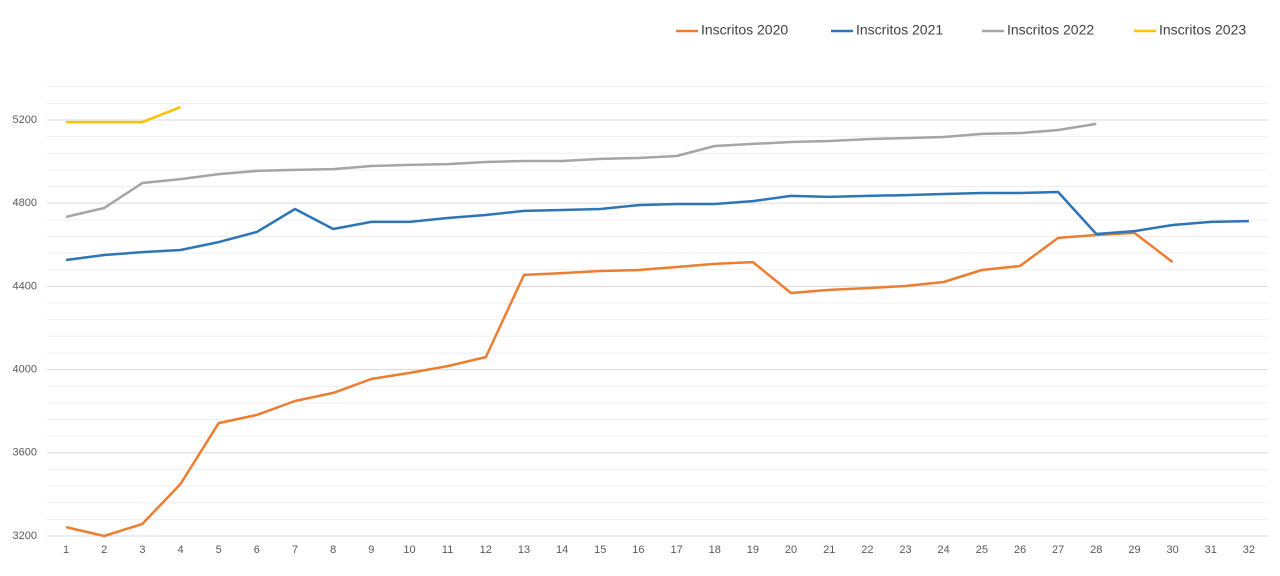 This screenshot has height=576, width=1280. What do you see at coordinates (715, 550) in the screenshot?
I see `x-tick-label: 18` at bounding box center [715, 550].